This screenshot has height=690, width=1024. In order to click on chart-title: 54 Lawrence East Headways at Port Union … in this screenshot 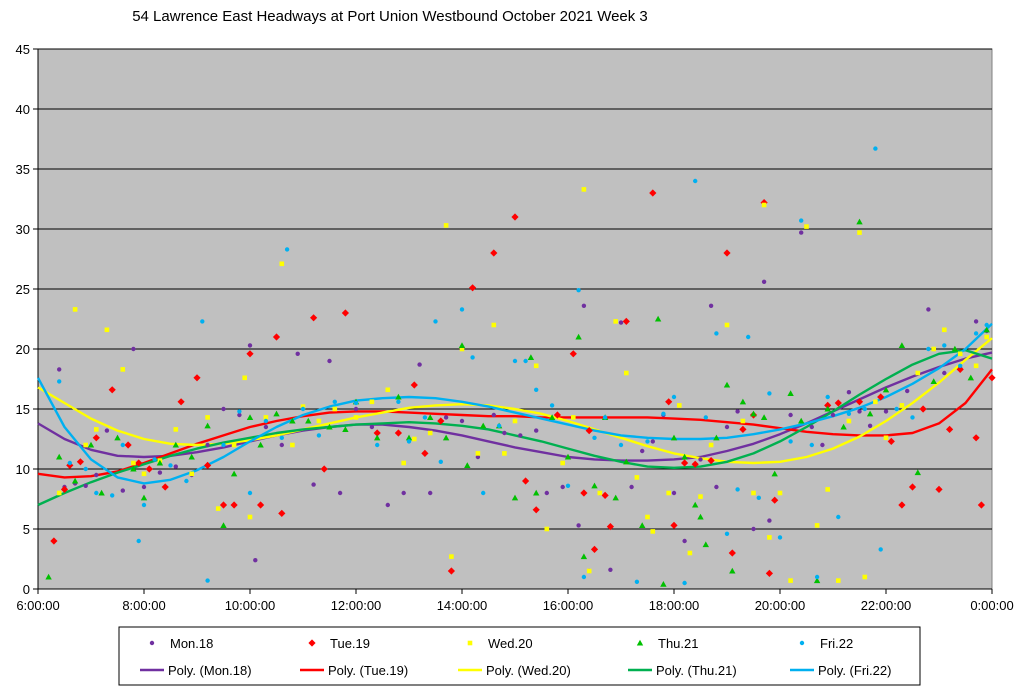, I will do `click(390, 16)`.